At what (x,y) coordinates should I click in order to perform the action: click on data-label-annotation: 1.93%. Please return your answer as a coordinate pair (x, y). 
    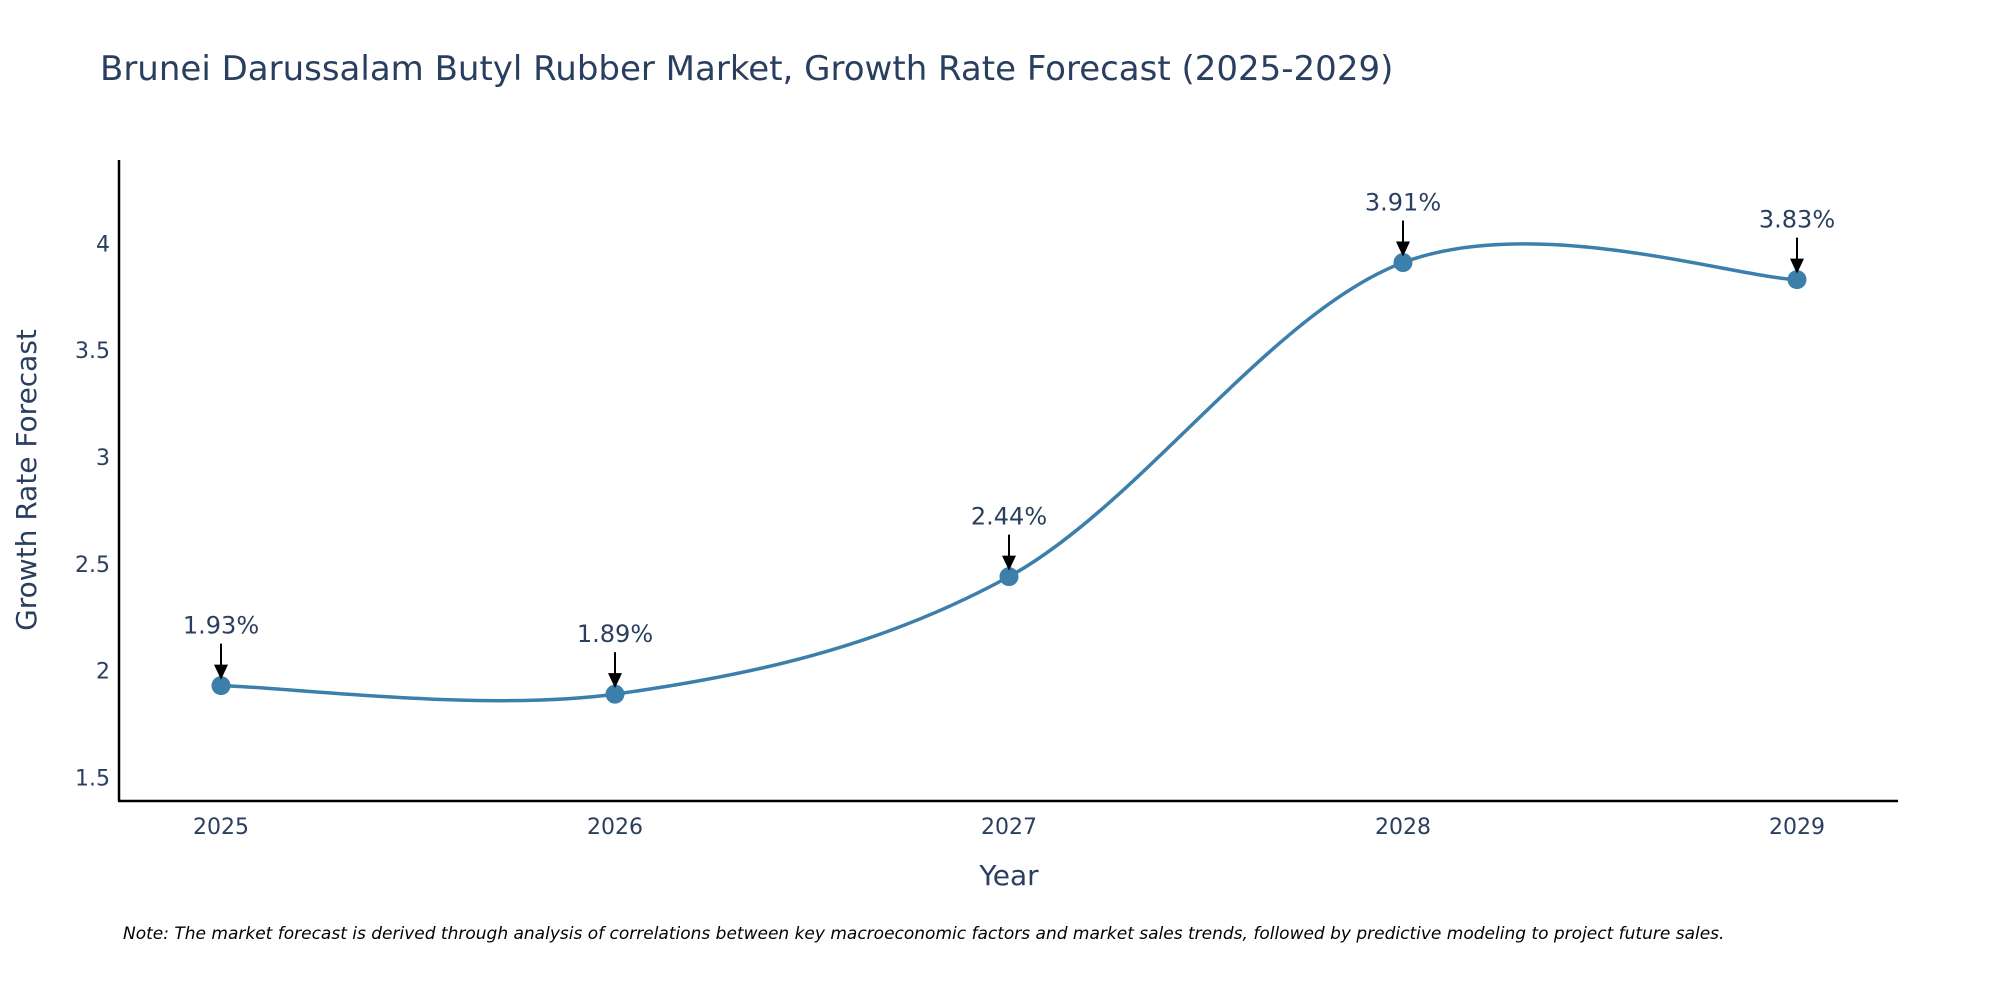
    Looking at the image, I should click on (221, 646).